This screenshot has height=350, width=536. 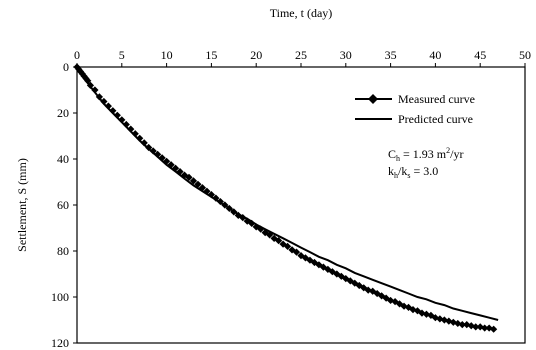 I want to click on x-tick-label: 15, so click(x=211, y=55).